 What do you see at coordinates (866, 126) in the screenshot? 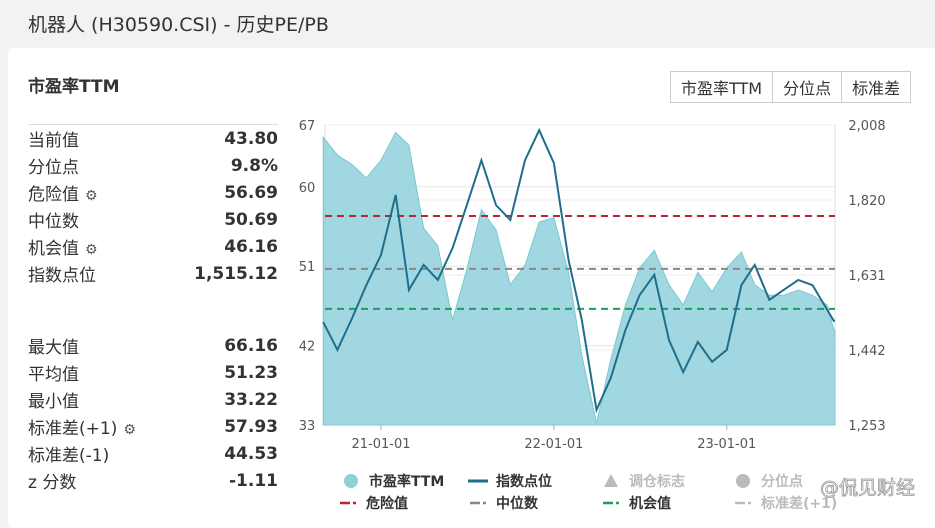
I see `right-tick-label: 2,008` at bounding box center [866, 126].